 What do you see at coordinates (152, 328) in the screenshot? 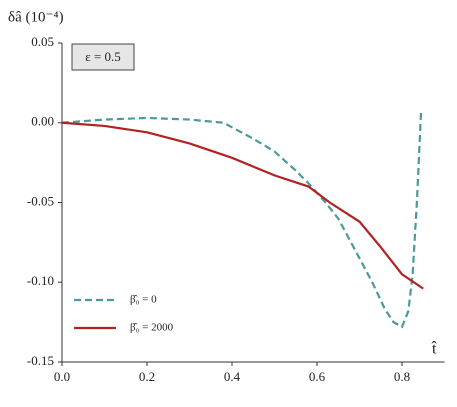
I see `legend-label: β̂₀ = 2000` at bounding box center [152, 328].